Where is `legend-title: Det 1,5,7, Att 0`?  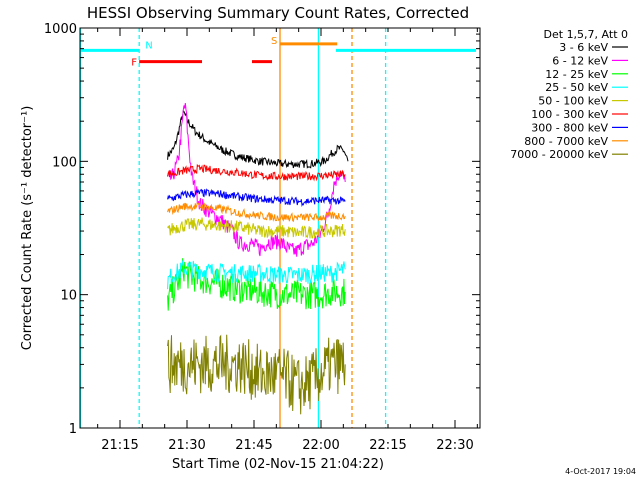 legend-title: Det 1,5,7, Att 0 is located at coordinates (586, 34).